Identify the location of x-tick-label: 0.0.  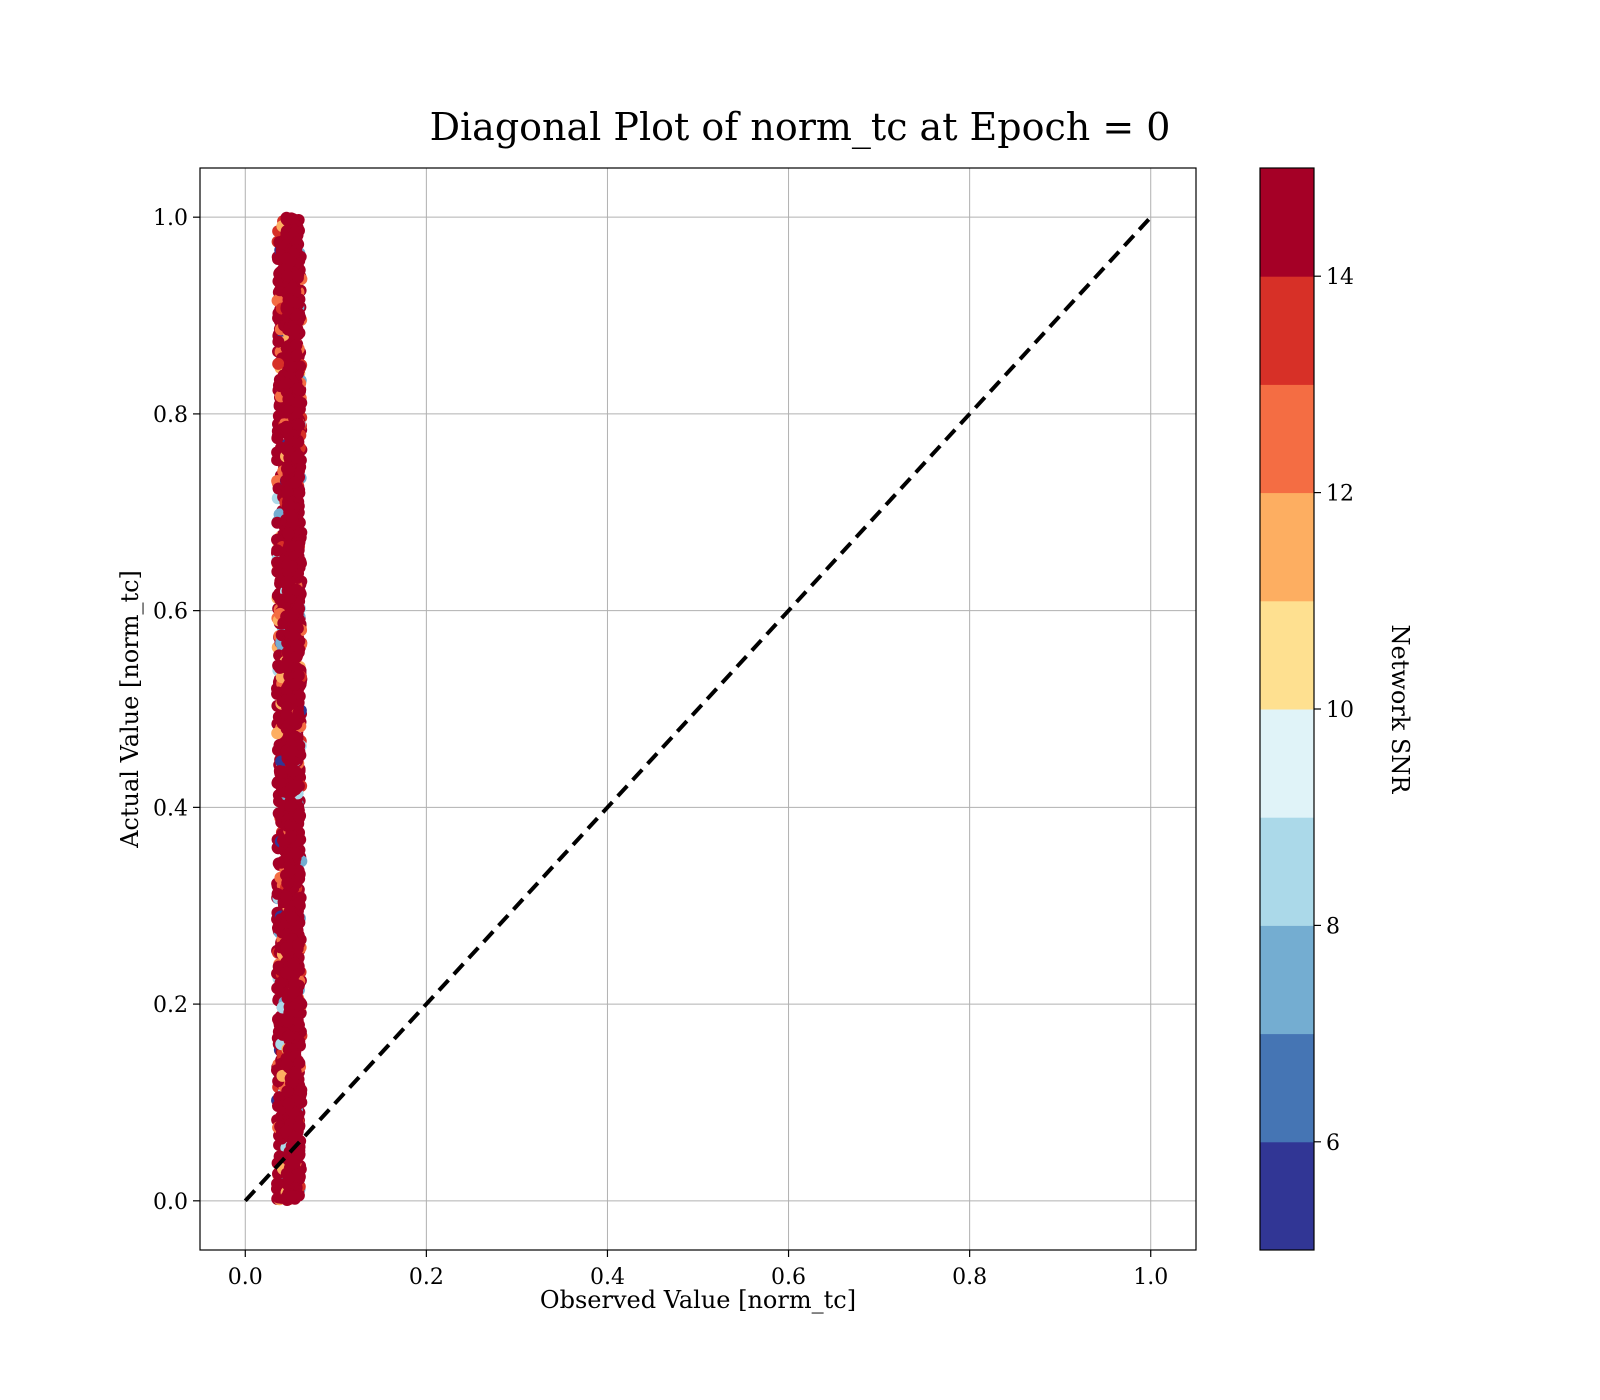
(245, 1277).